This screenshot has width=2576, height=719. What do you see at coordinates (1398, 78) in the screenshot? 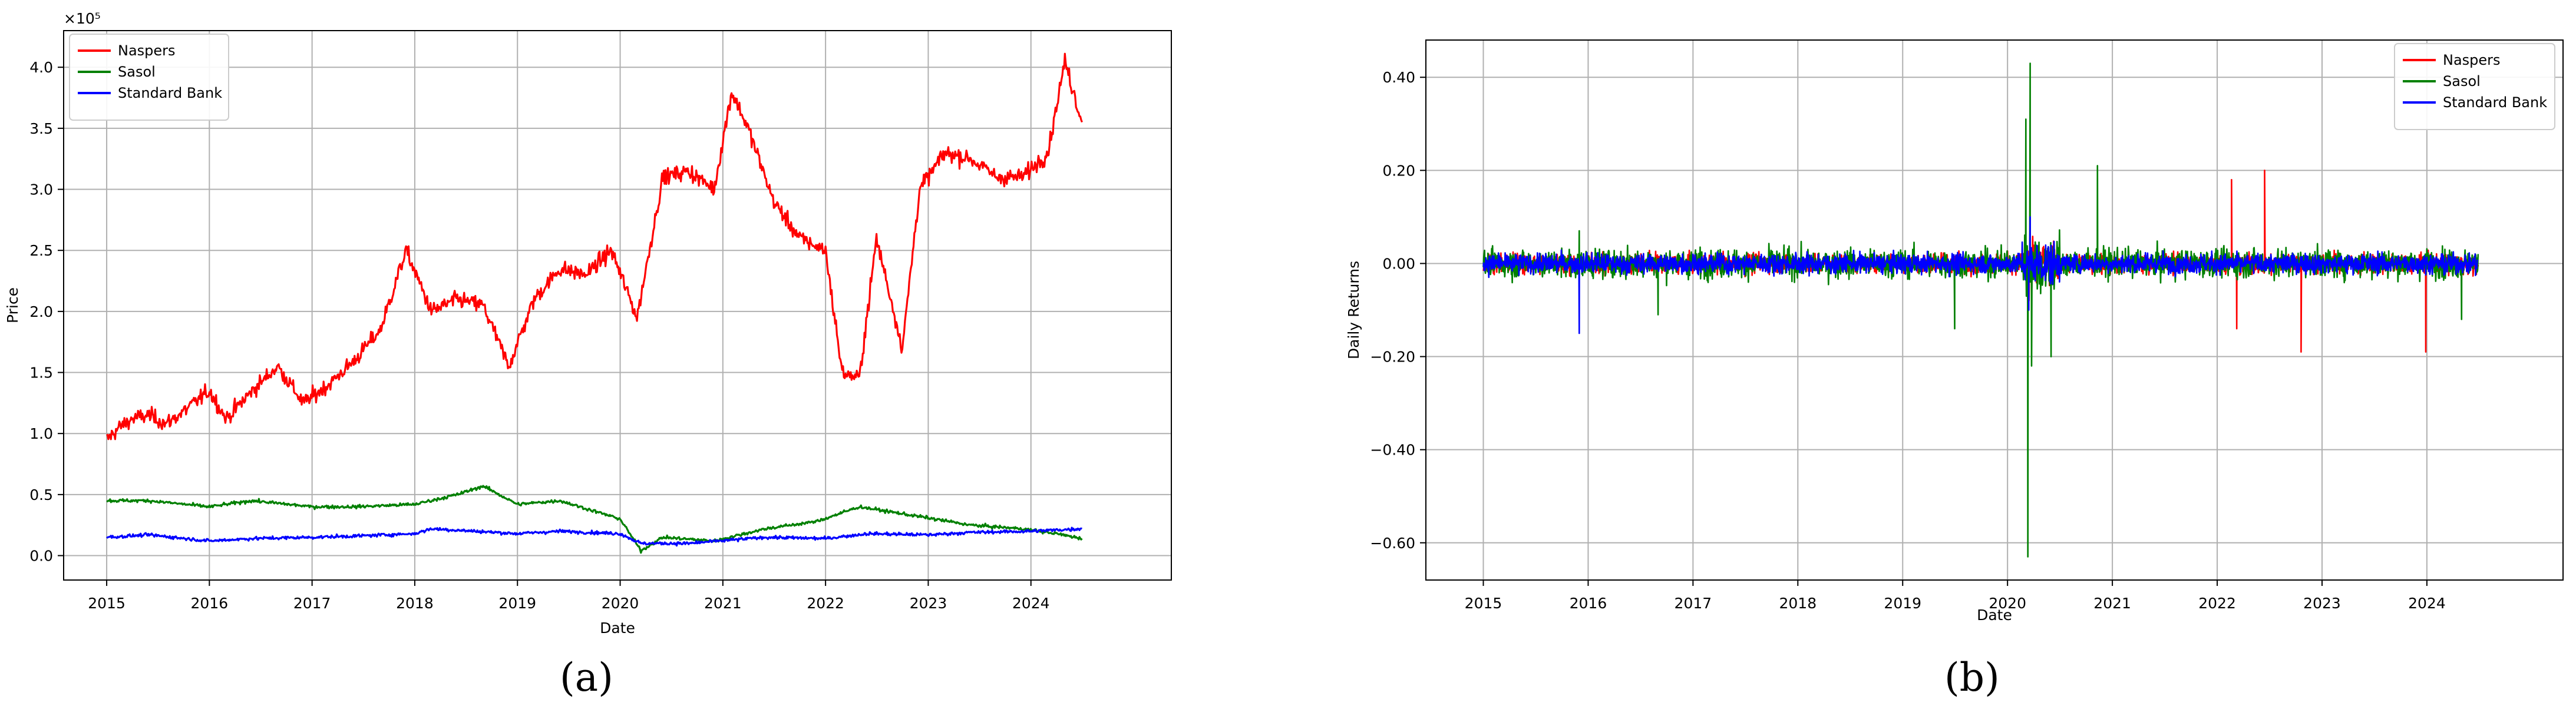
I see `y-tick-label: 0.40` at bounding box center [1398, 78].